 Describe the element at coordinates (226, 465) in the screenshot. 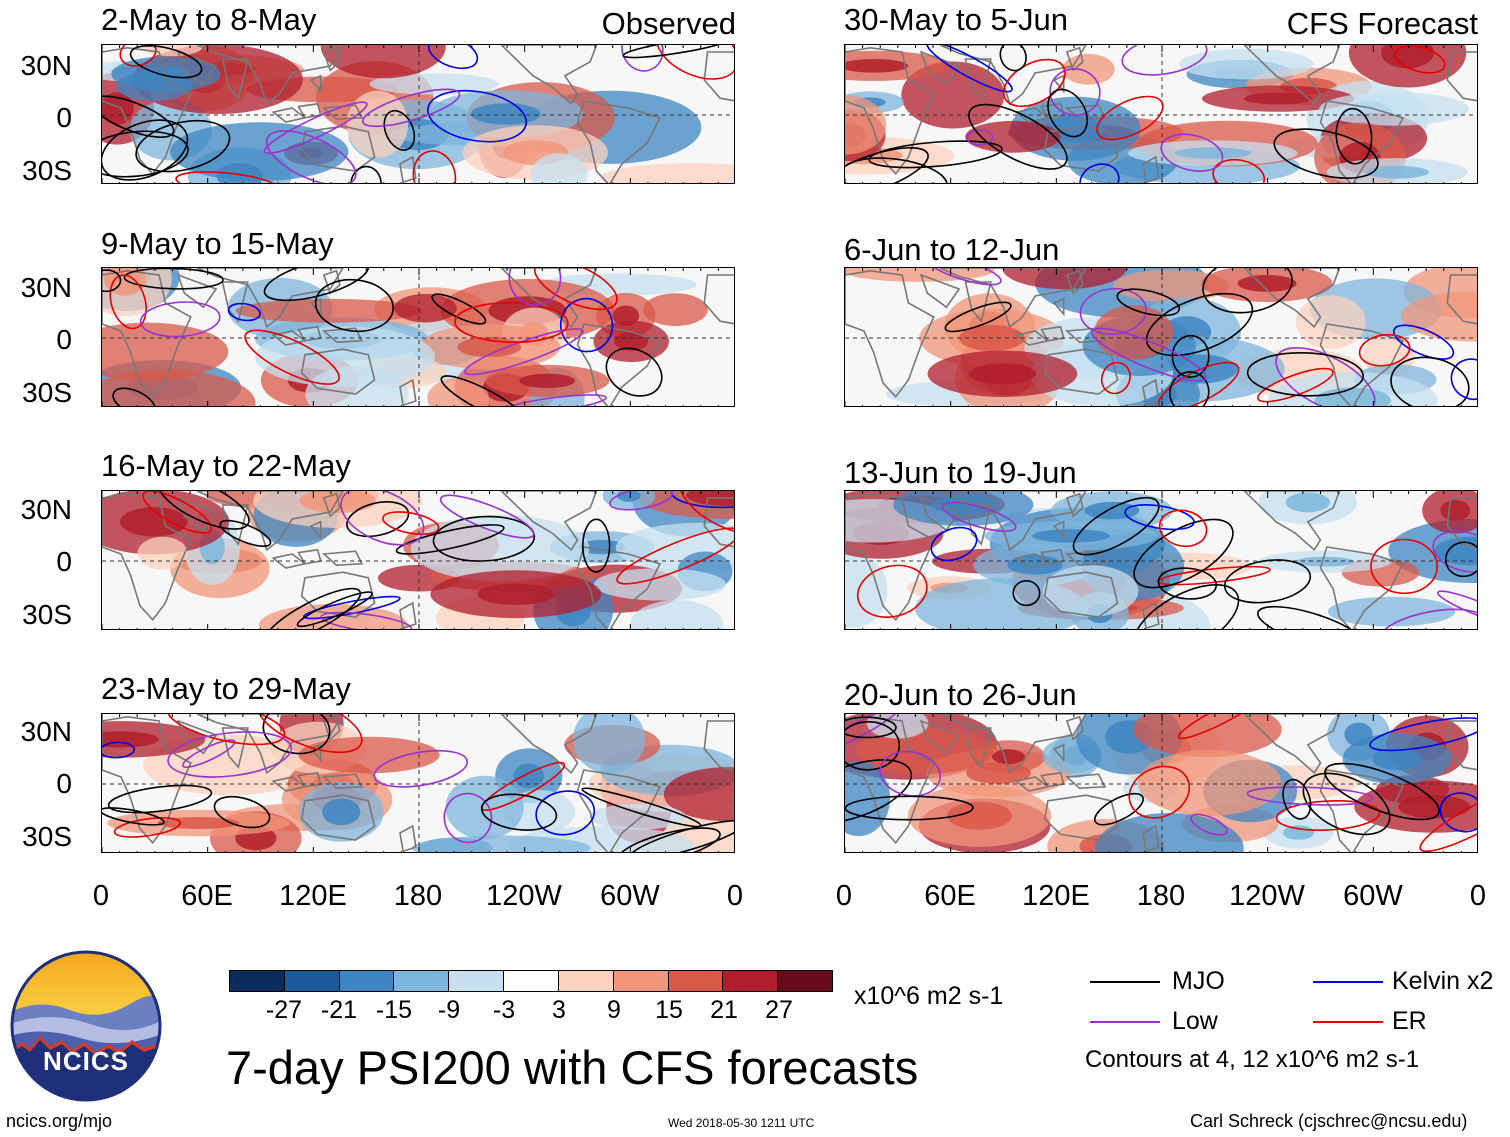

I see `observed-panel-3-title: 16-May to 22-May` at that location.